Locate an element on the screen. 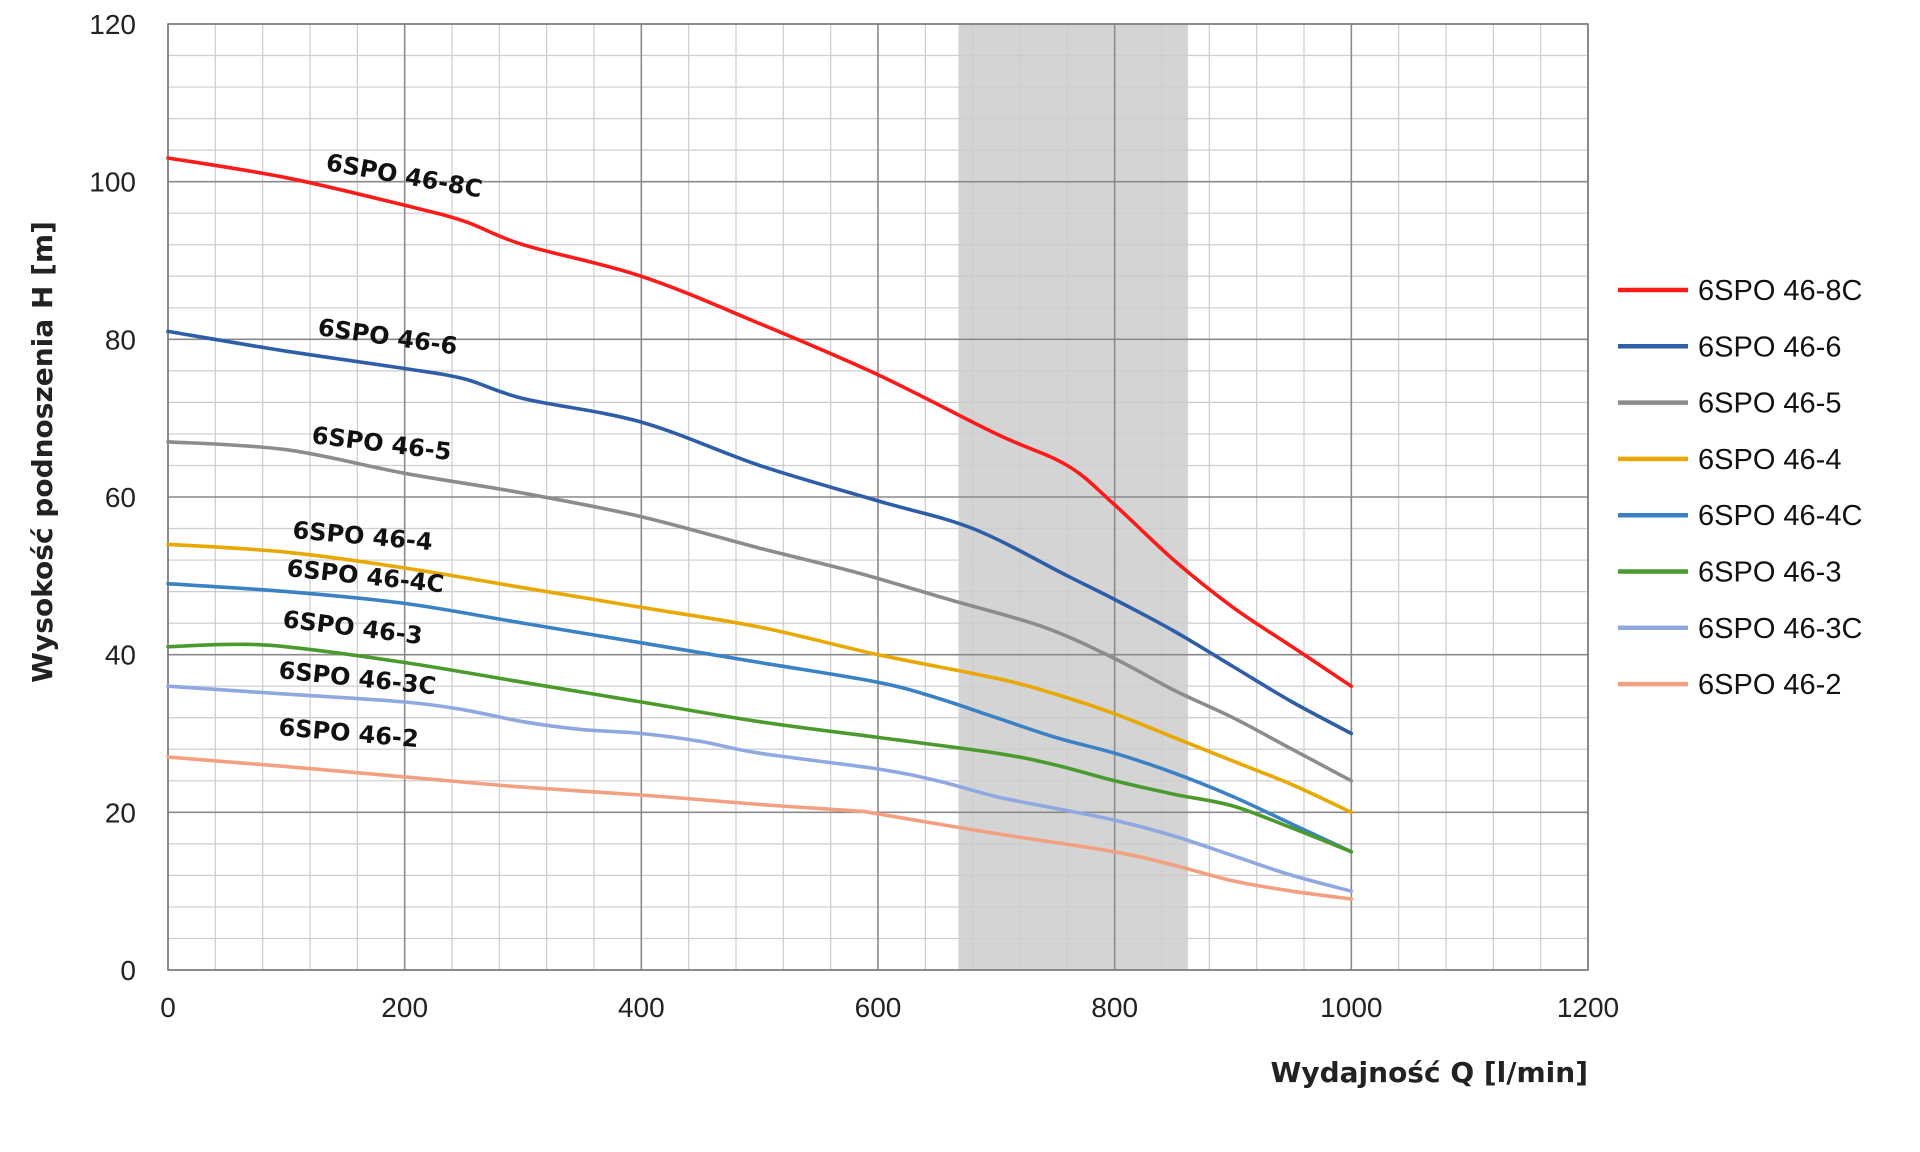 Image resolution: width=1920 pixels, height=1152 pixels. x-tick-label: 400 is located at coordinates (641, 1007).